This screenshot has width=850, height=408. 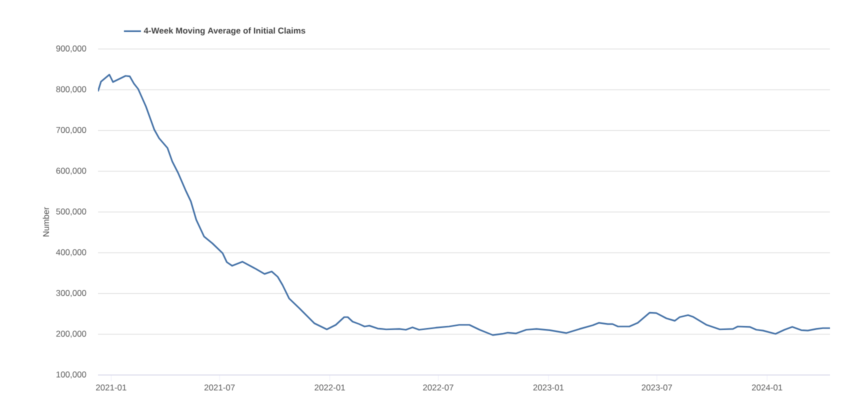 I want to click on legend-label: 4-Week Moving Average of Initial Claims, so click(x=225, y=31).